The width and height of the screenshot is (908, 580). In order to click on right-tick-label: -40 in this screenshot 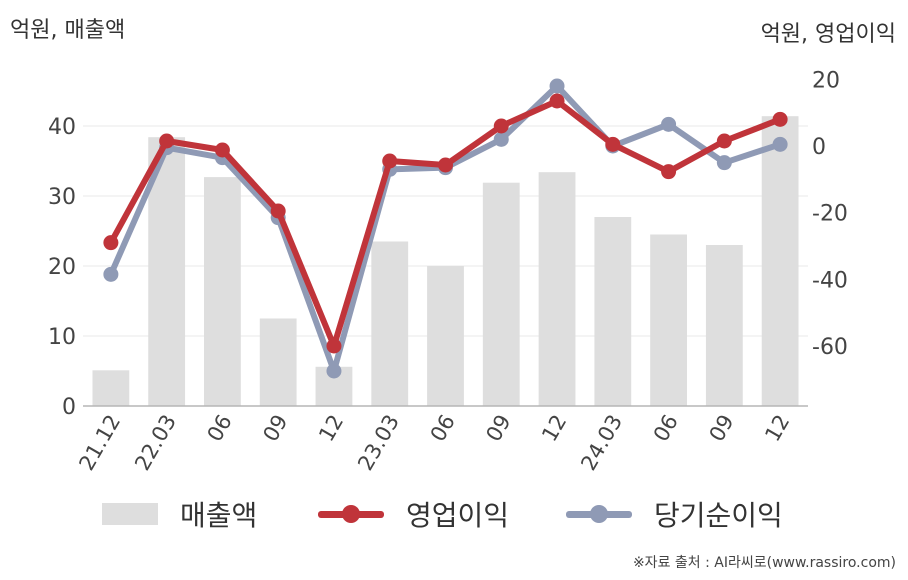, I will do `click(830, 280)`.